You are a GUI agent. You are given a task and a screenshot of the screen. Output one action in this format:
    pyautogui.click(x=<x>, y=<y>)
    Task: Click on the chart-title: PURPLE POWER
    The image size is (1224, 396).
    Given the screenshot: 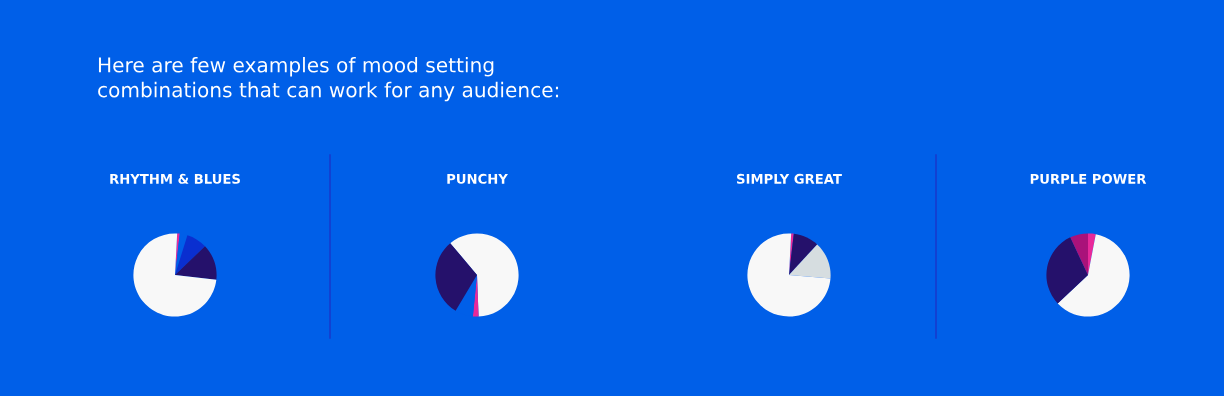 What is the action you would take?
    pyautogui.click(x=1088, y=178)
    